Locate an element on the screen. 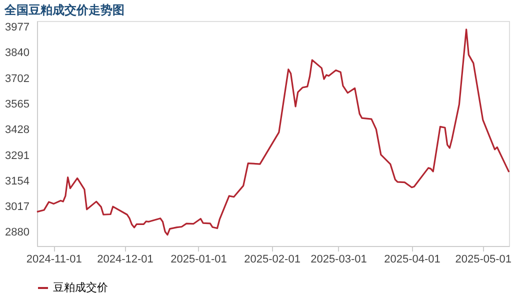 The width and height of the screenshot is (522, 295). y-tick-label: 3291 is located at coordinates (17, 156).